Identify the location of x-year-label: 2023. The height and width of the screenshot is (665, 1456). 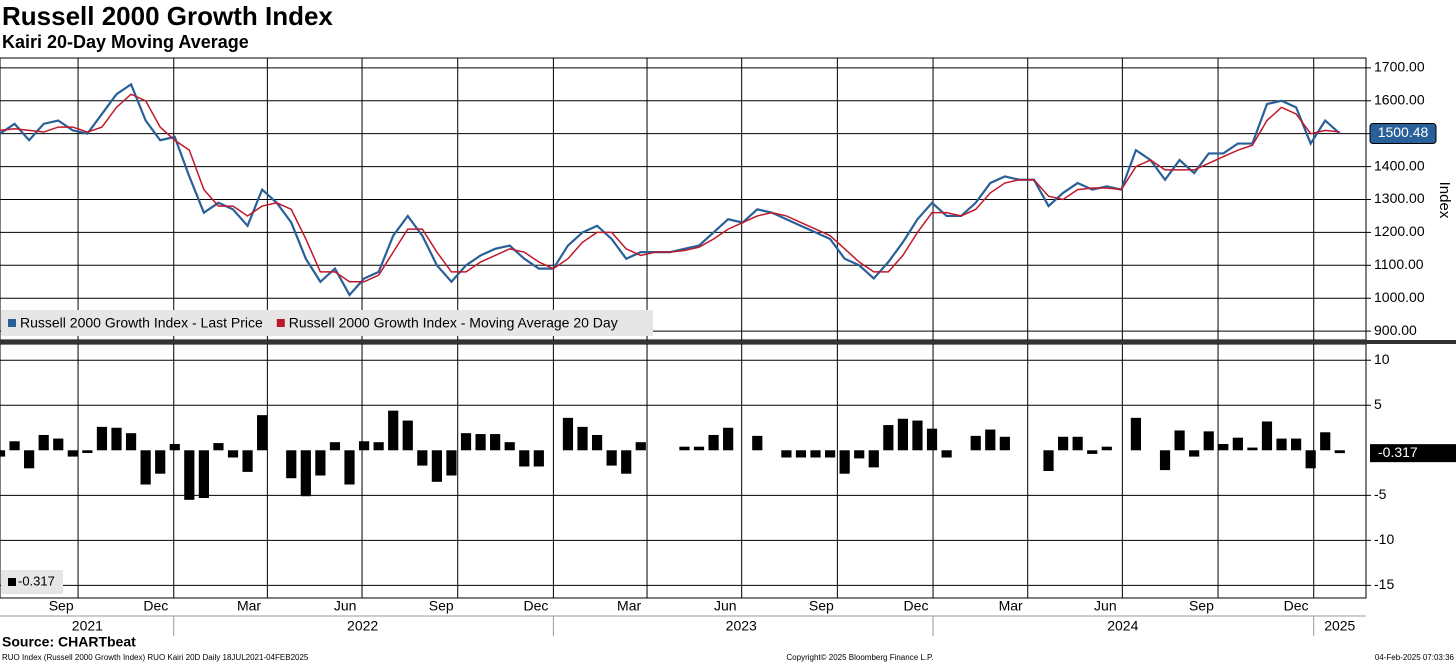
(741, 626).